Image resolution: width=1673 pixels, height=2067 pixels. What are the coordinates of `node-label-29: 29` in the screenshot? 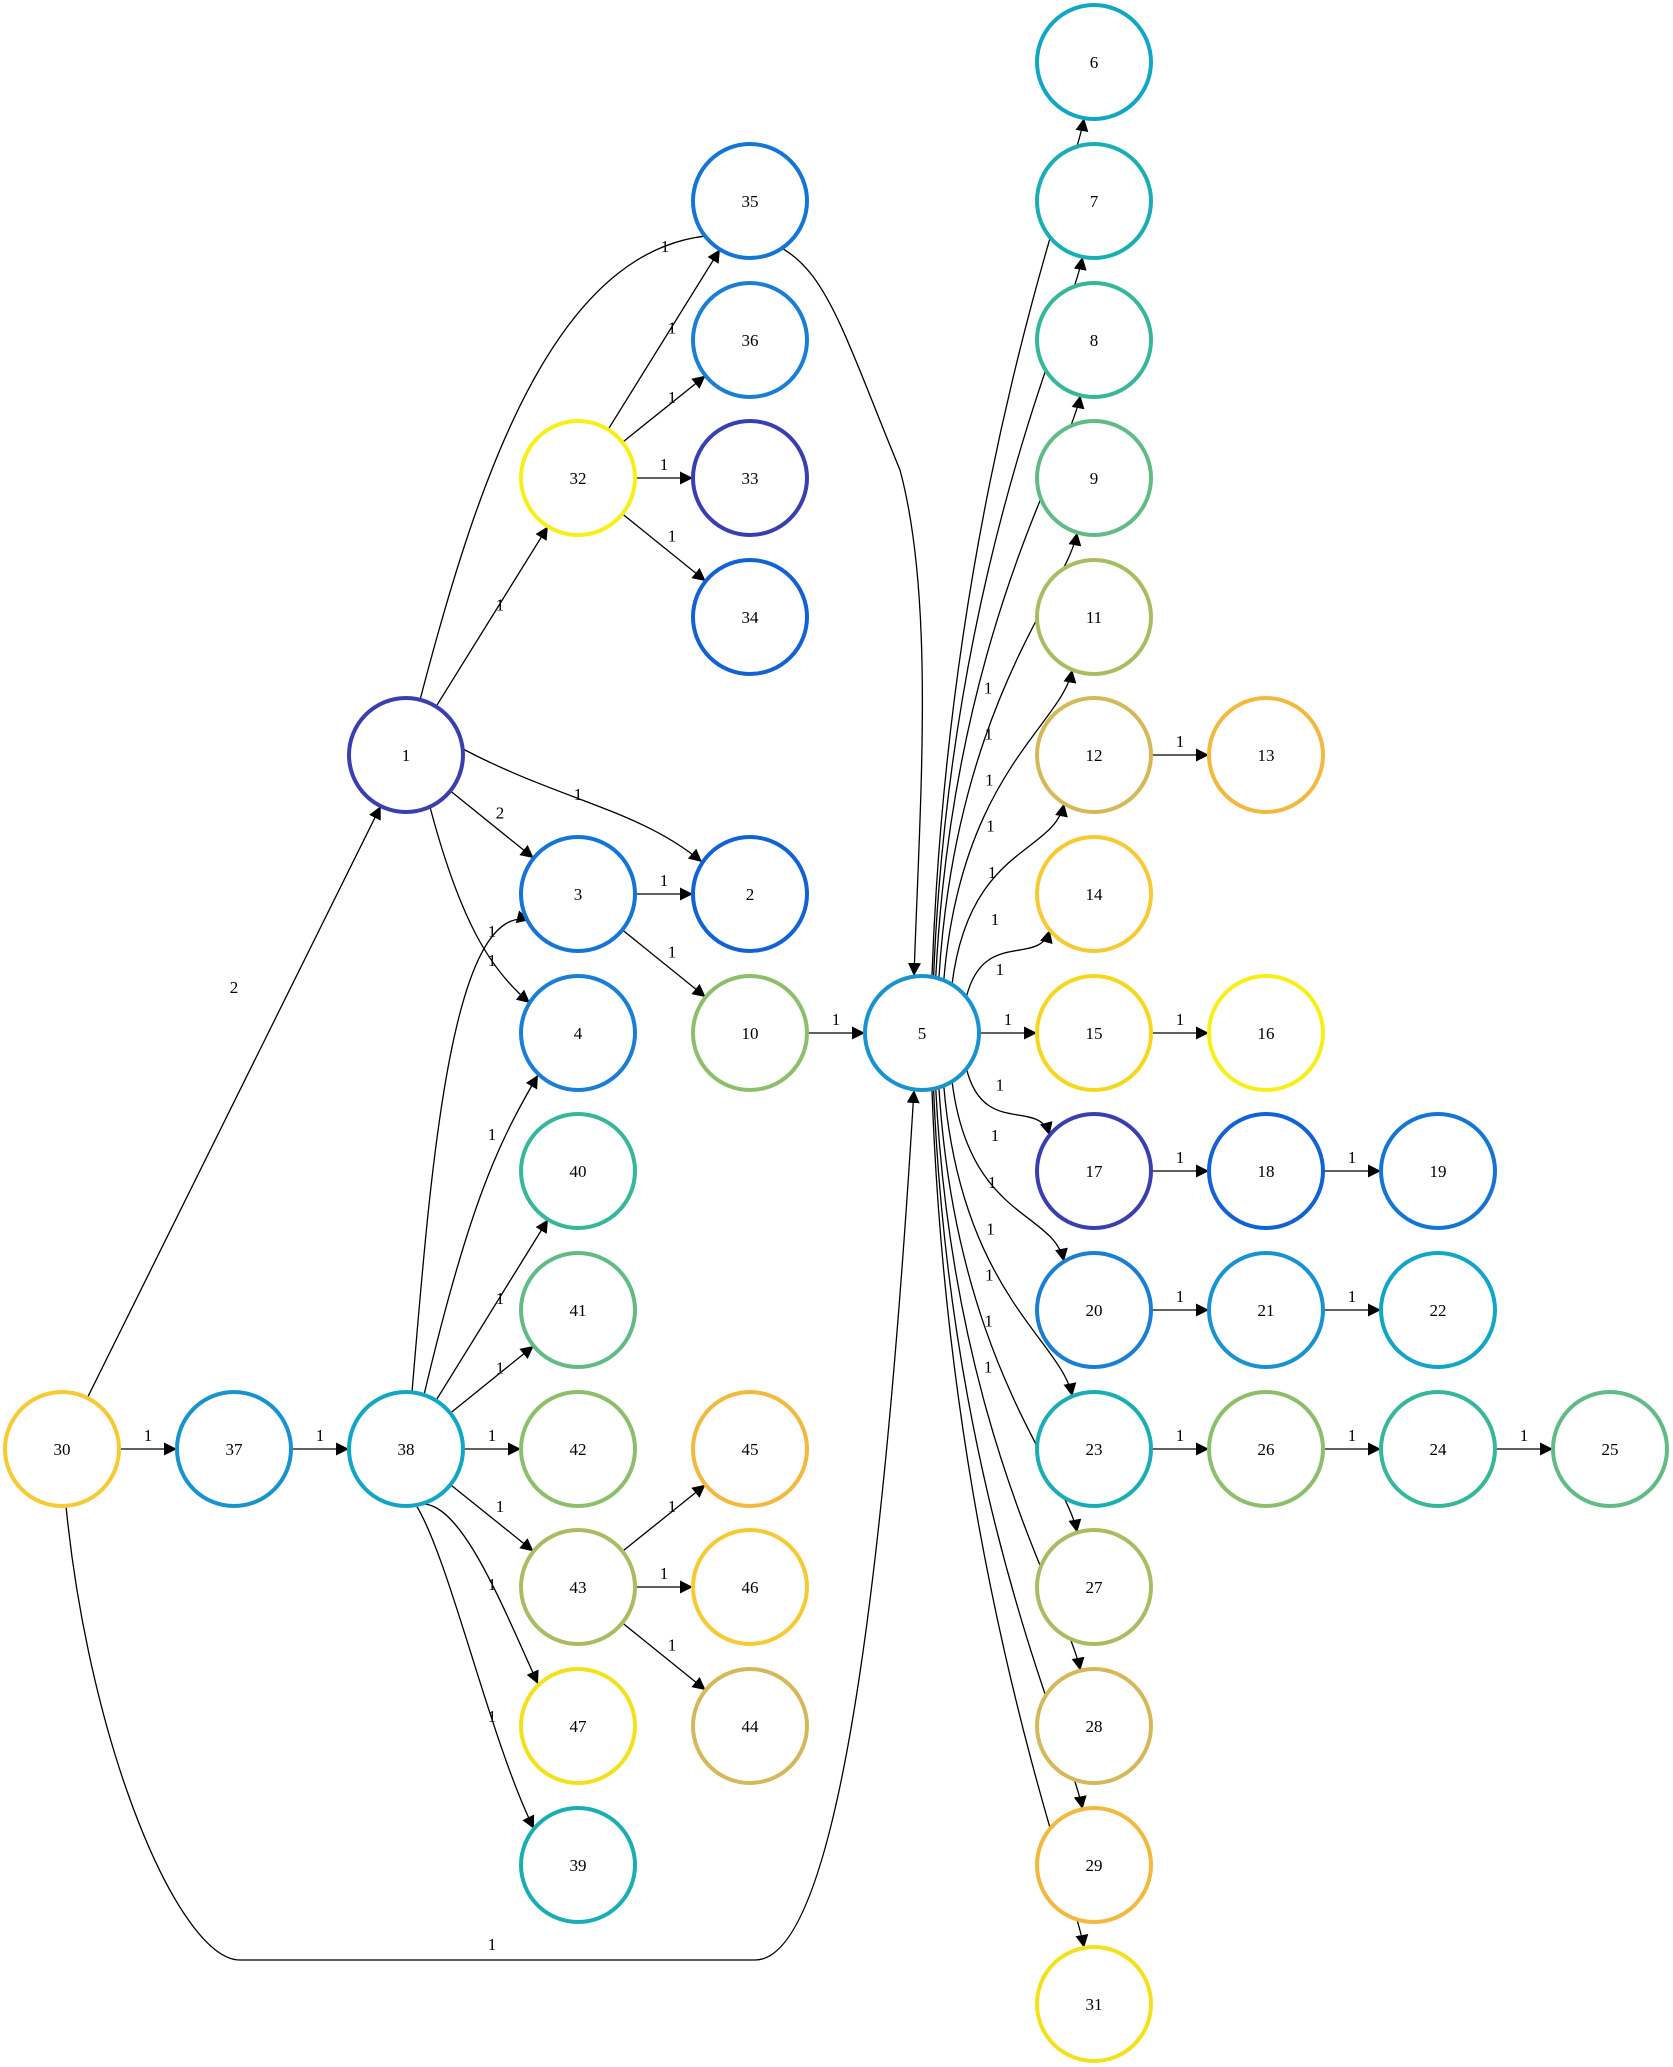 It's located at (1094, 1865).